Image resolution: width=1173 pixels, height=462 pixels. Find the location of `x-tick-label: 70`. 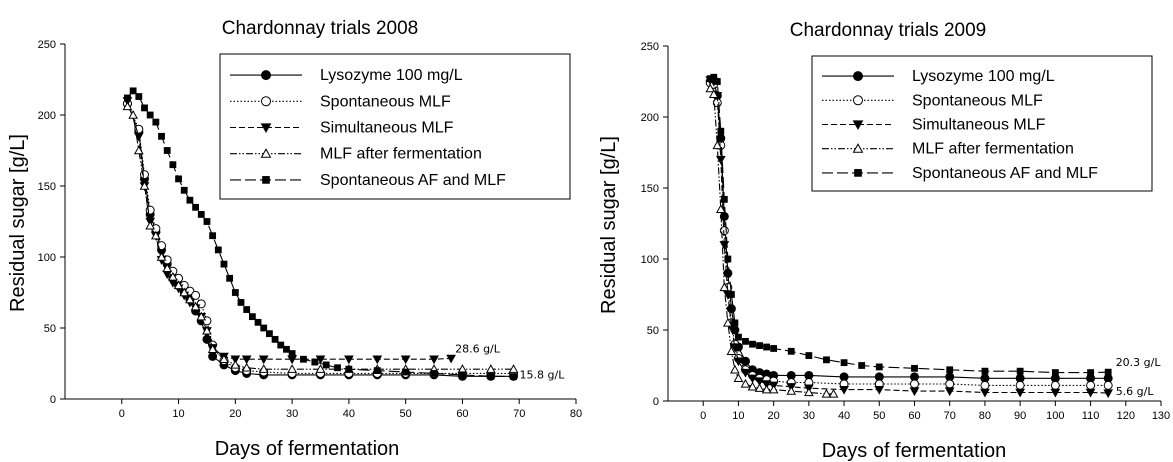

x-tick-label: 70 is located at coordinates (519, 414).